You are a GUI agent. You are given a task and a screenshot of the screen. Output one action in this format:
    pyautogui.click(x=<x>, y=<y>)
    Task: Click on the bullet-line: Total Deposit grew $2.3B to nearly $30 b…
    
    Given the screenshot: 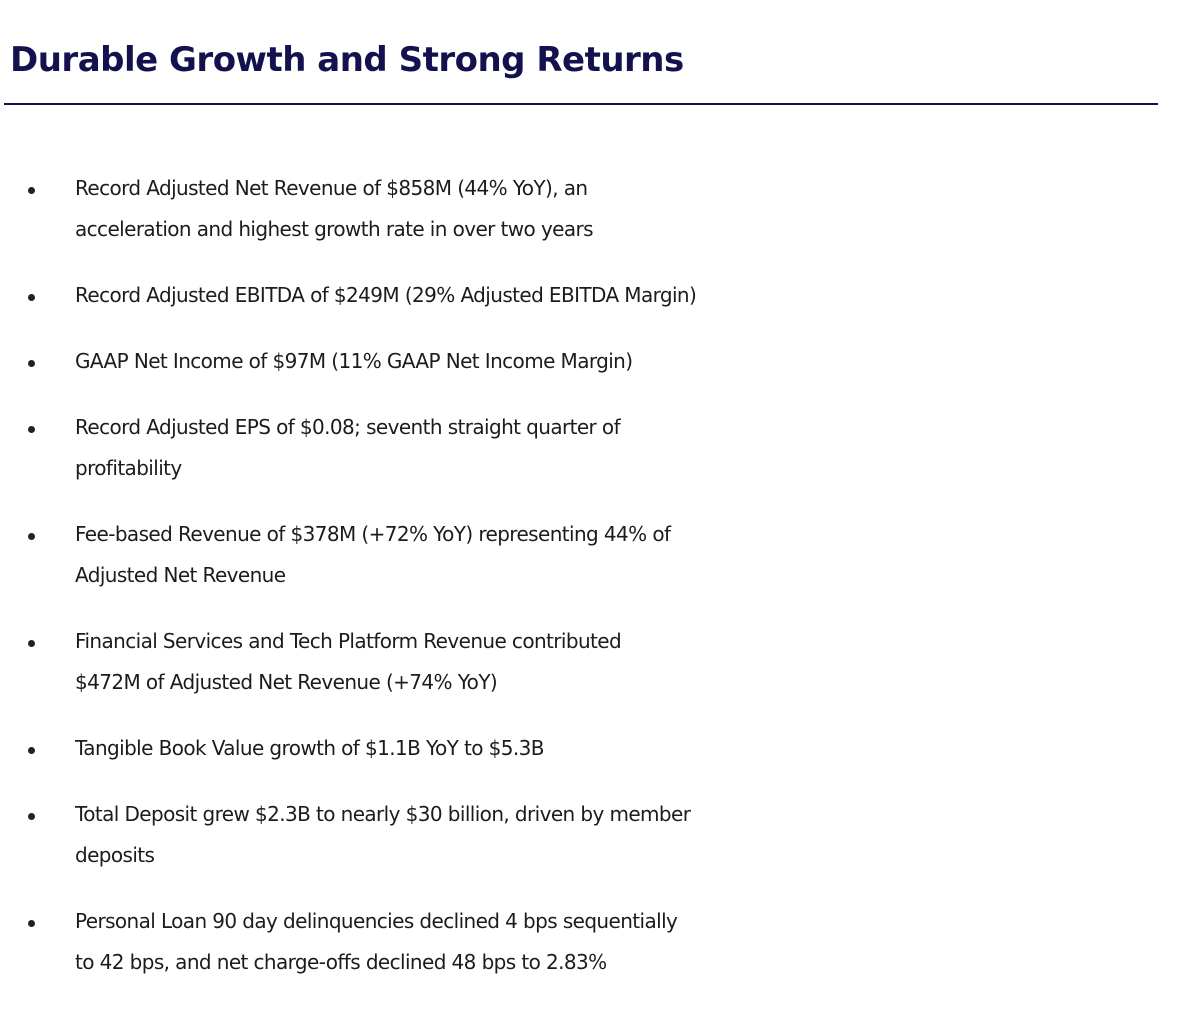 What is the action you would take?
    pyautogui.click(x=383, y=814)
    